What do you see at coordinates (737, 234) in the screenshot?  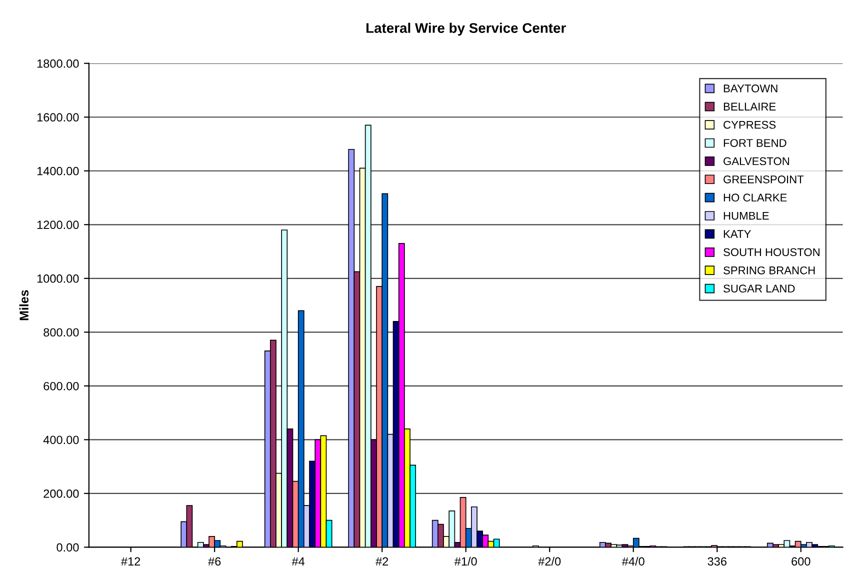 I see `legend-label: KATY` at bounding box center [737, 234].